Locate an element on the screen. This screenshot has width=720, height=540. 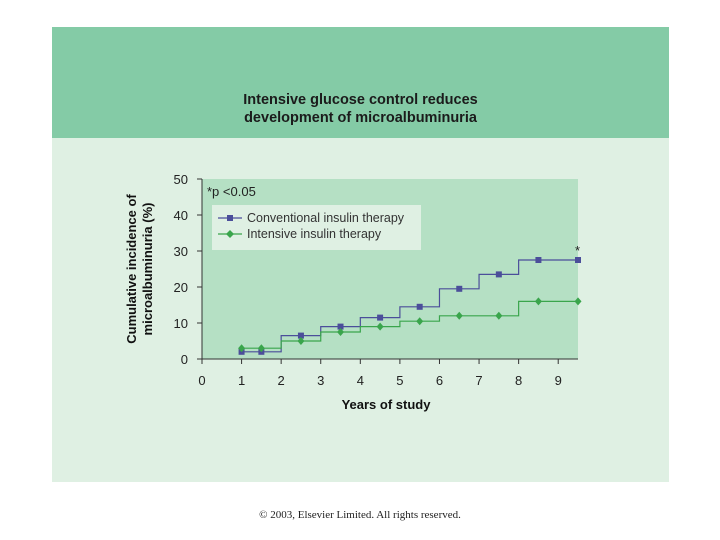
legend-marker-square is located at coordinates (230, 218).